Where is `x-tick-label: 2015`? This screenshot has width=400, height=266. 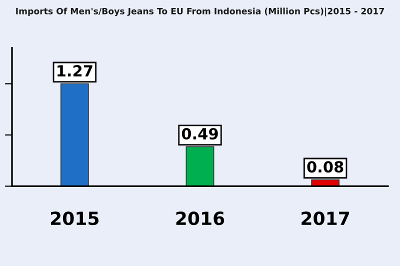
x-tick-label: 2015 is located at coordinates (74, 219).